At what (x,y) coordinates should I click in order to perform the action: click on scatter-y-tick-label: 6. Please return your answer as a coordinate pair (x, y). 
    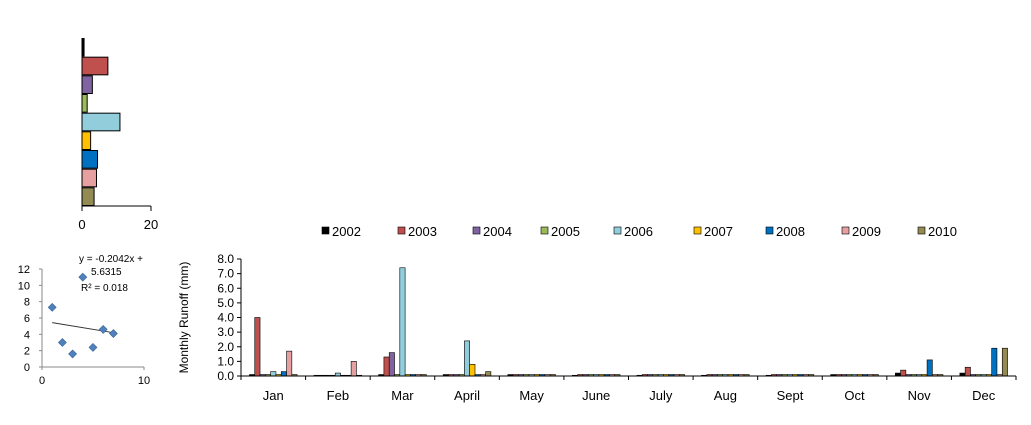
    Looking at the image, I should click on (27, 319).